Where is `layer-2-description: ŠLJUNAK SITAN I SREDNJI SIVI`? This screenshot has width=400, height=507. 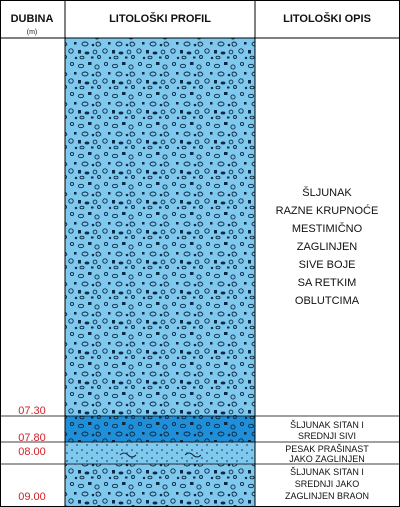
layer-2-description: ŠLJUNAK SITAN I SREDNJI SIVI is located at coordinates (327, 430).